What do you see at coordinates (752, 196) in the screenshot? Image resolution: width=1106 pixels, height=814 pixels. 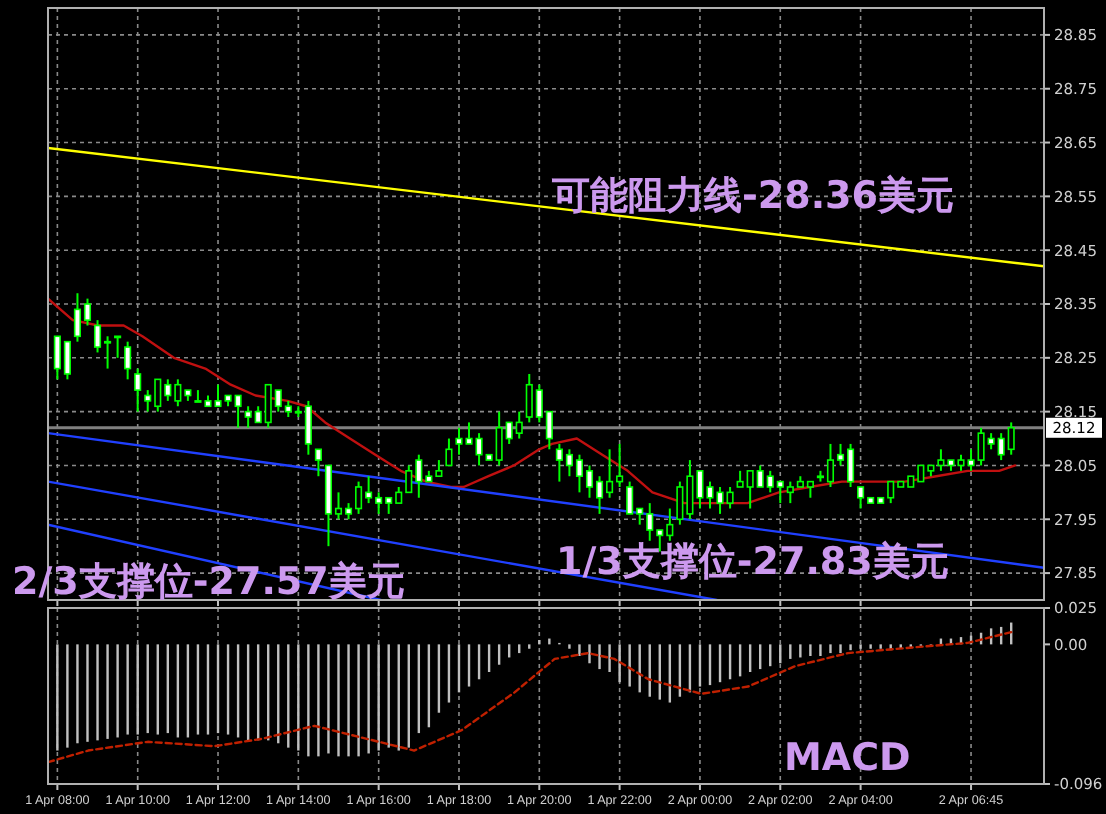 I see `annotation: 可能阻力线-28.36美元` at bounding box center [752, 196].